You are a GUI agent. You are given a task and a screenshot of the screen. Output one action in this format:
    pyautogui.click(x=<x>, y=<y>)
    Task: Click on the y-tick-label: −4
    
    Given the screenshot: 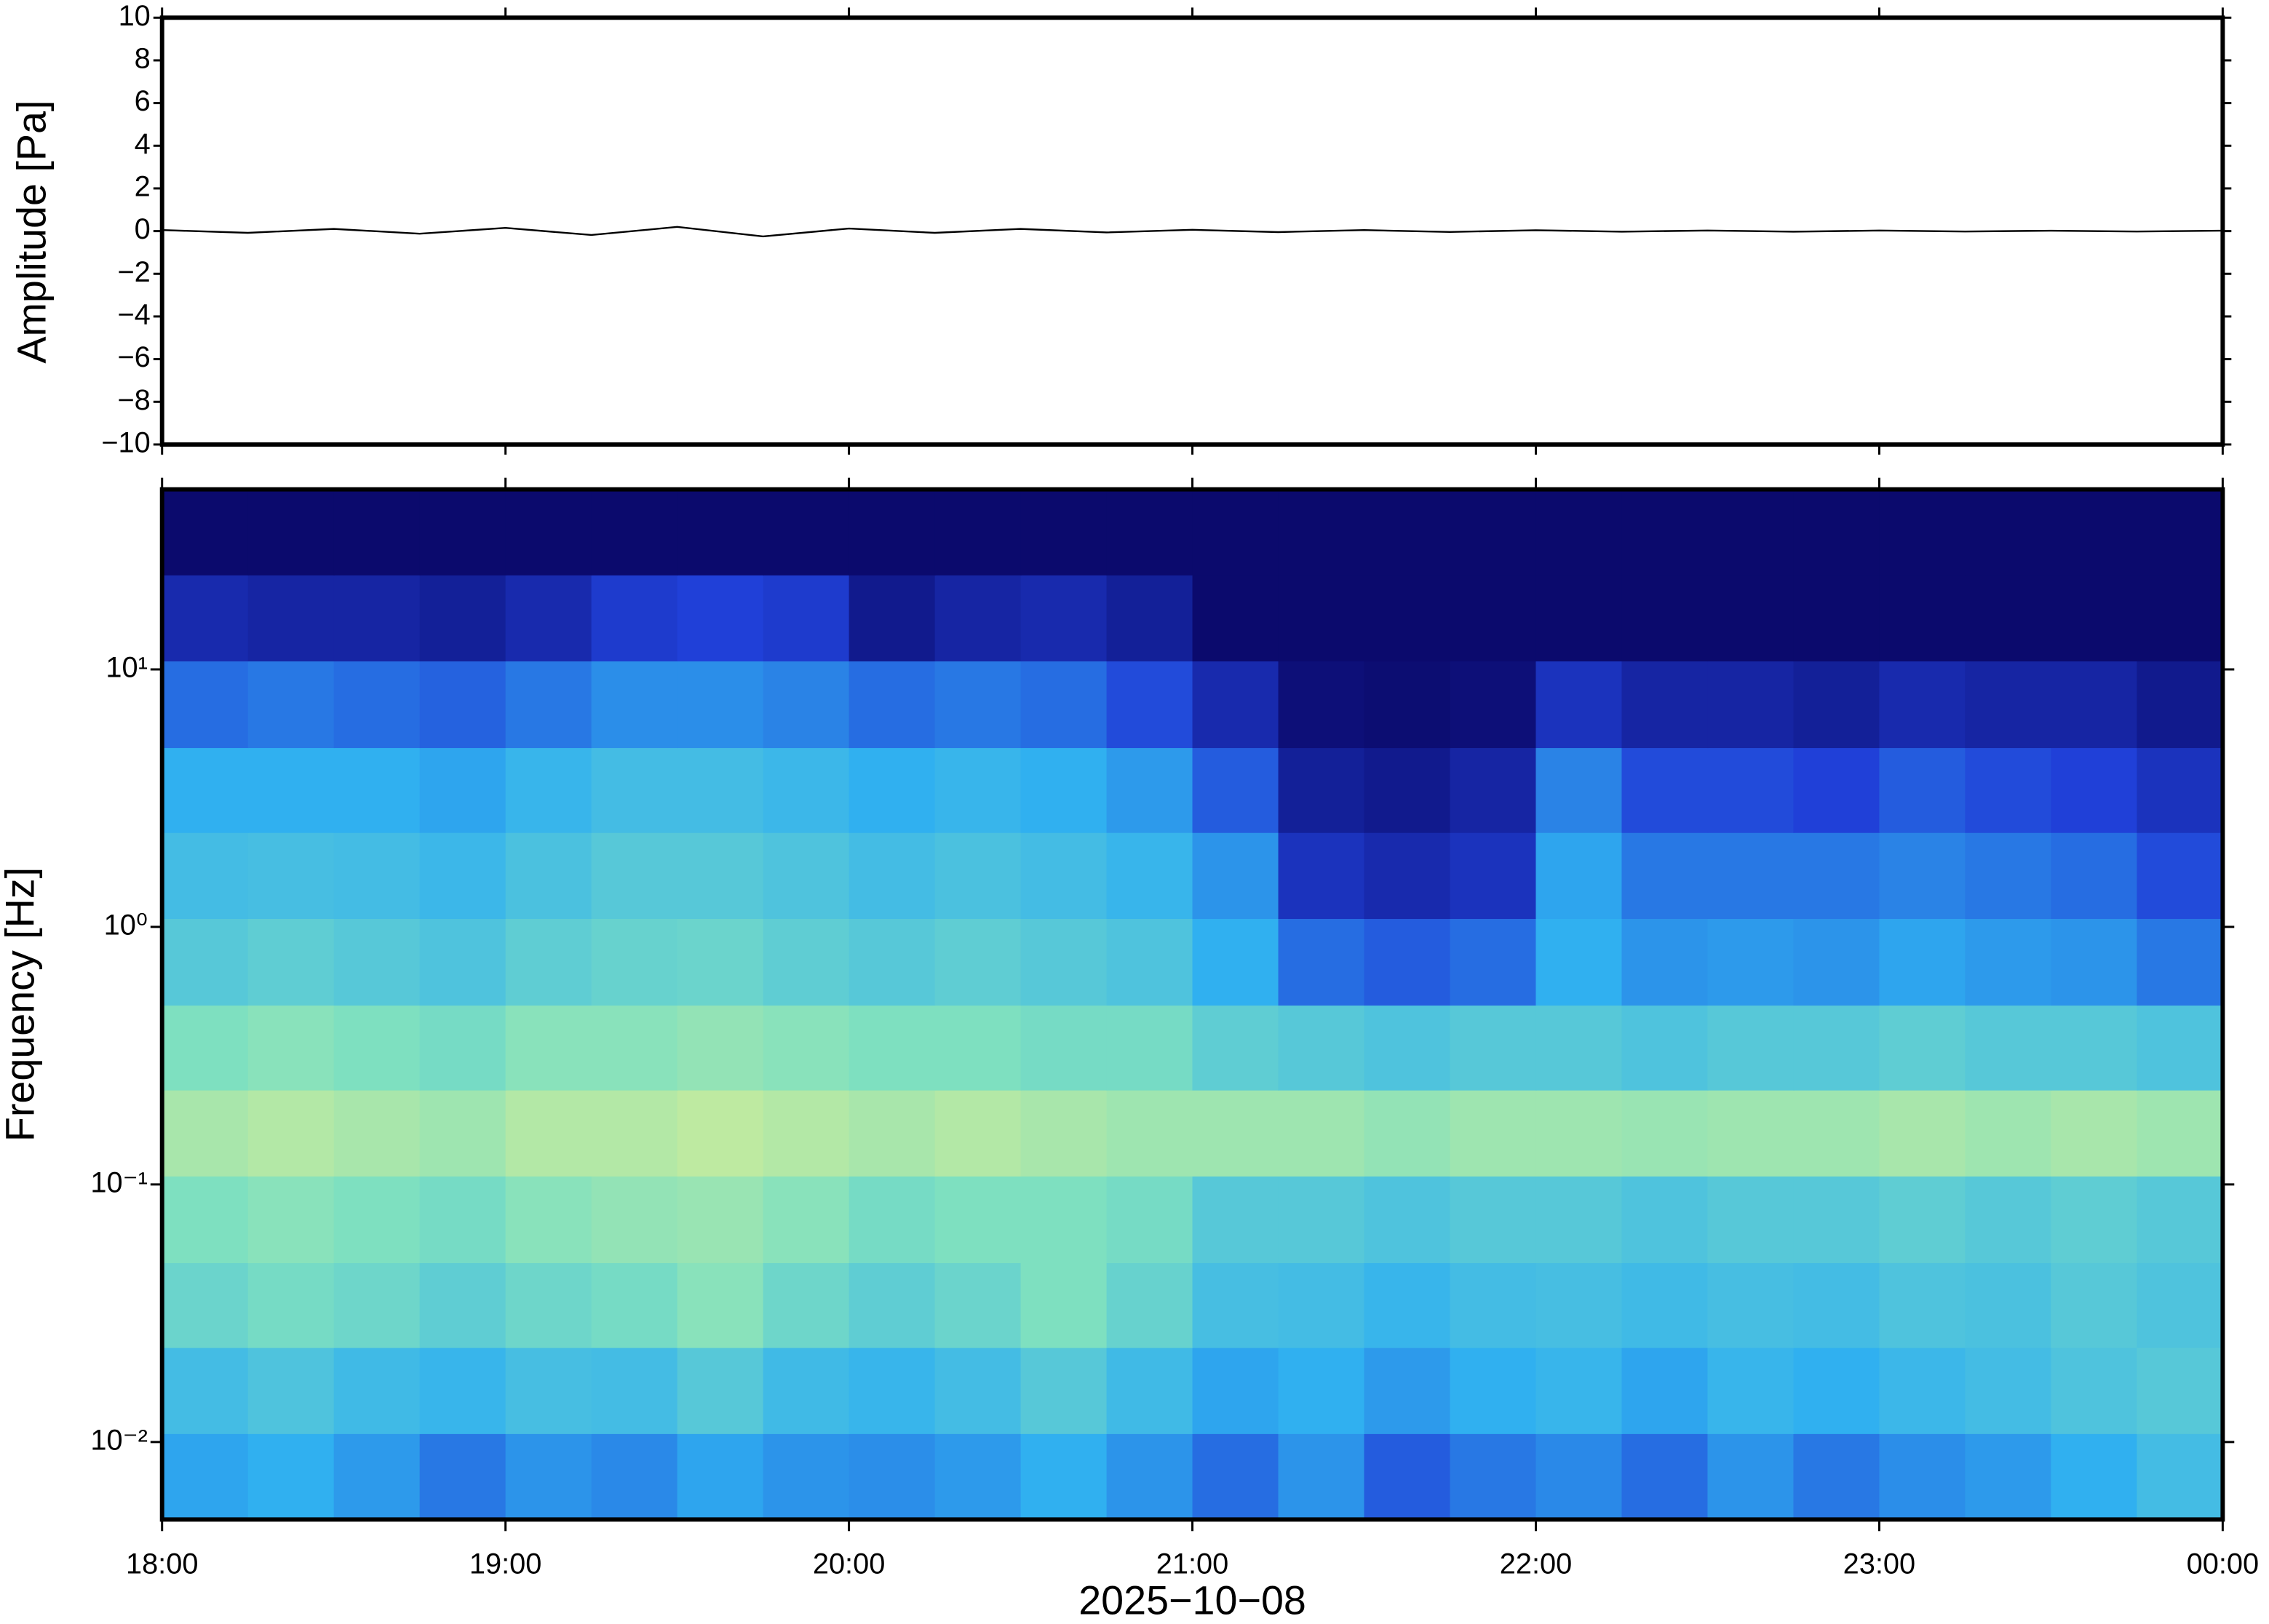 What is the action you would take?
    pyautogui.click(x=133, y=314)
    